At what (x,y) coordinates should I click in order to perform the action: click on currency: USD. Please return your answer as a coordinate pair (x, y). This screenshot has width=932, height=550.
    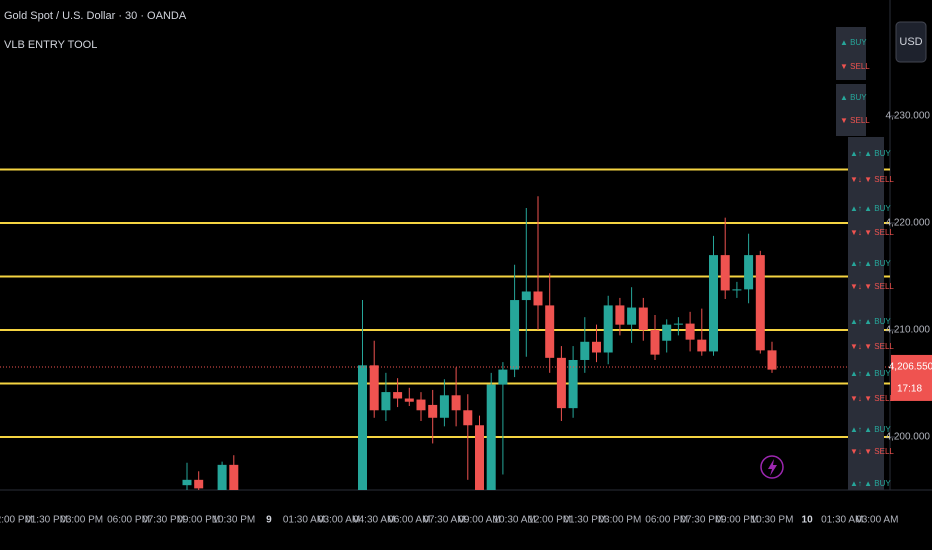
    Looking at the image, I should click on (910, 42).